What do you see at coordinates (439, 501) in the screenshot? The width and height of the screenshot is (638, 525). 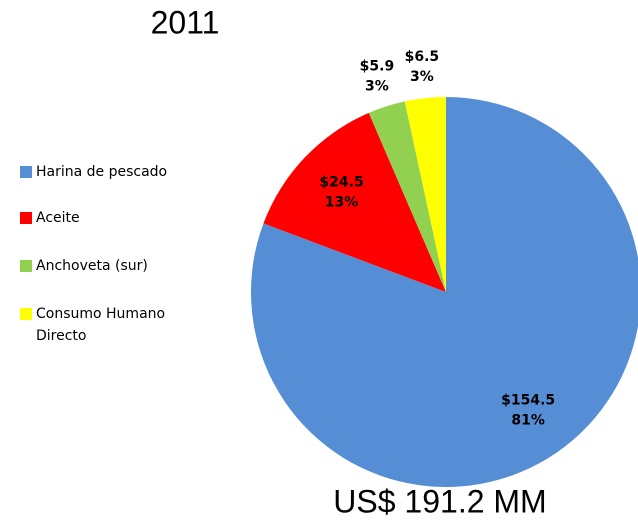 I see `total-annotation: US$ 191.2 MM` at bounding box center [439, 501].